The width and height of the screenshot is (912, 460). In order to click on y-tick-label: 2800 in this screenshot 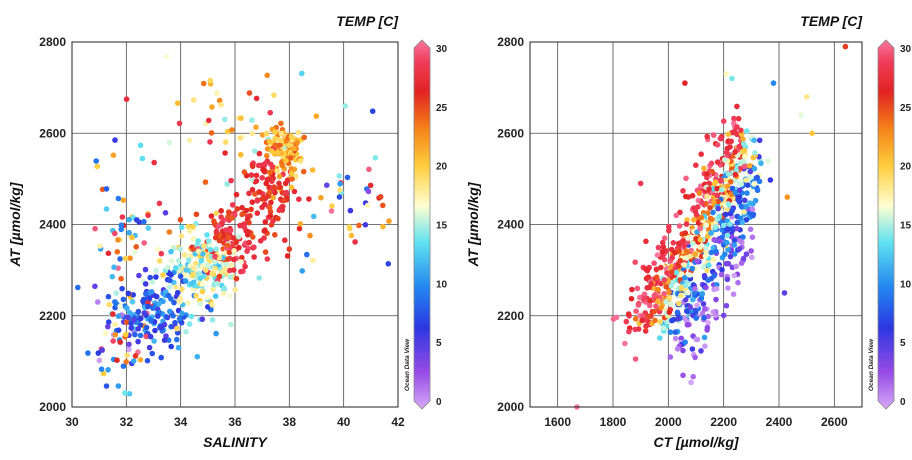, I will do `click(510, 42)`.